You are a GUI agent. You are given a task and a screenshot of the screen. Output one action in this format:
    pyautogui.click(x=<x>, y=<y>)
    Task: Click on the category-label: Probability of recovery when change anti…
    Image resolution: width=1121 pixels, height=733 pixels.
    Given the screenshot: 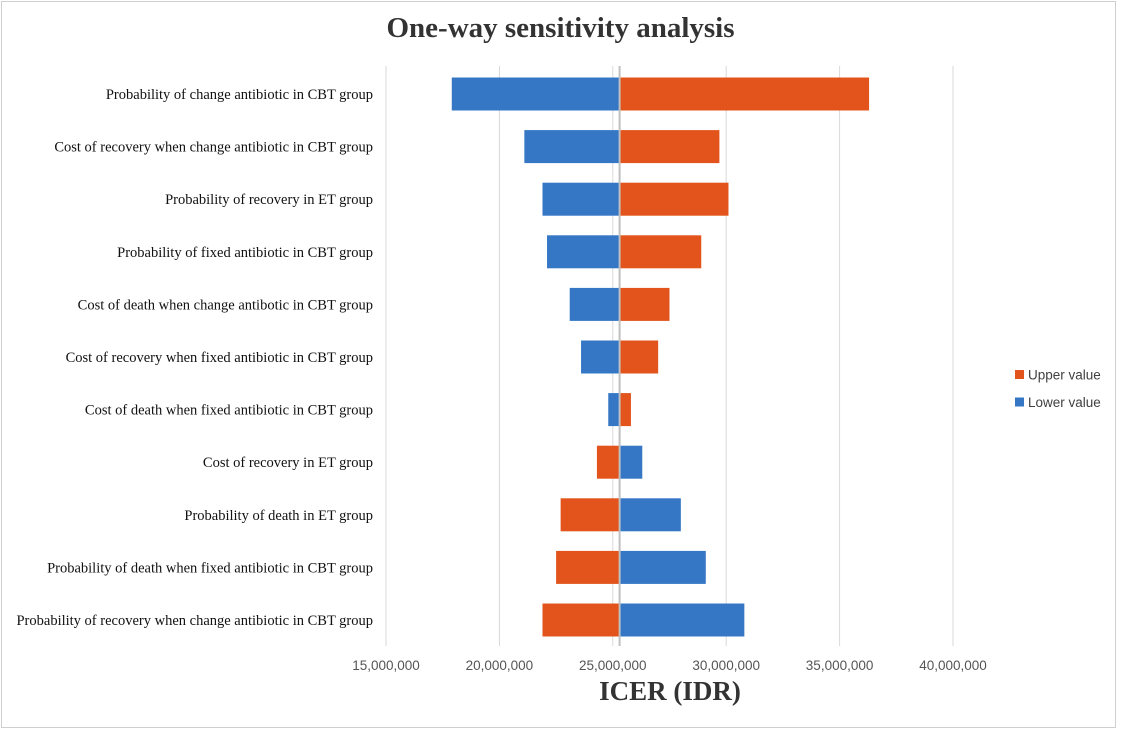 What is the action you would take?
    pyautogui.click(x=194, y=621)
    